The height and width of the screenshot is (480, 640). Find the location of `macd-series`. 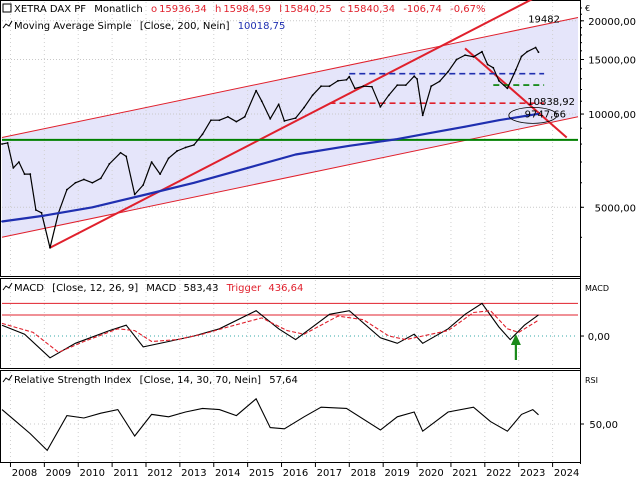

macd-series is located at coordinates (270, 330).